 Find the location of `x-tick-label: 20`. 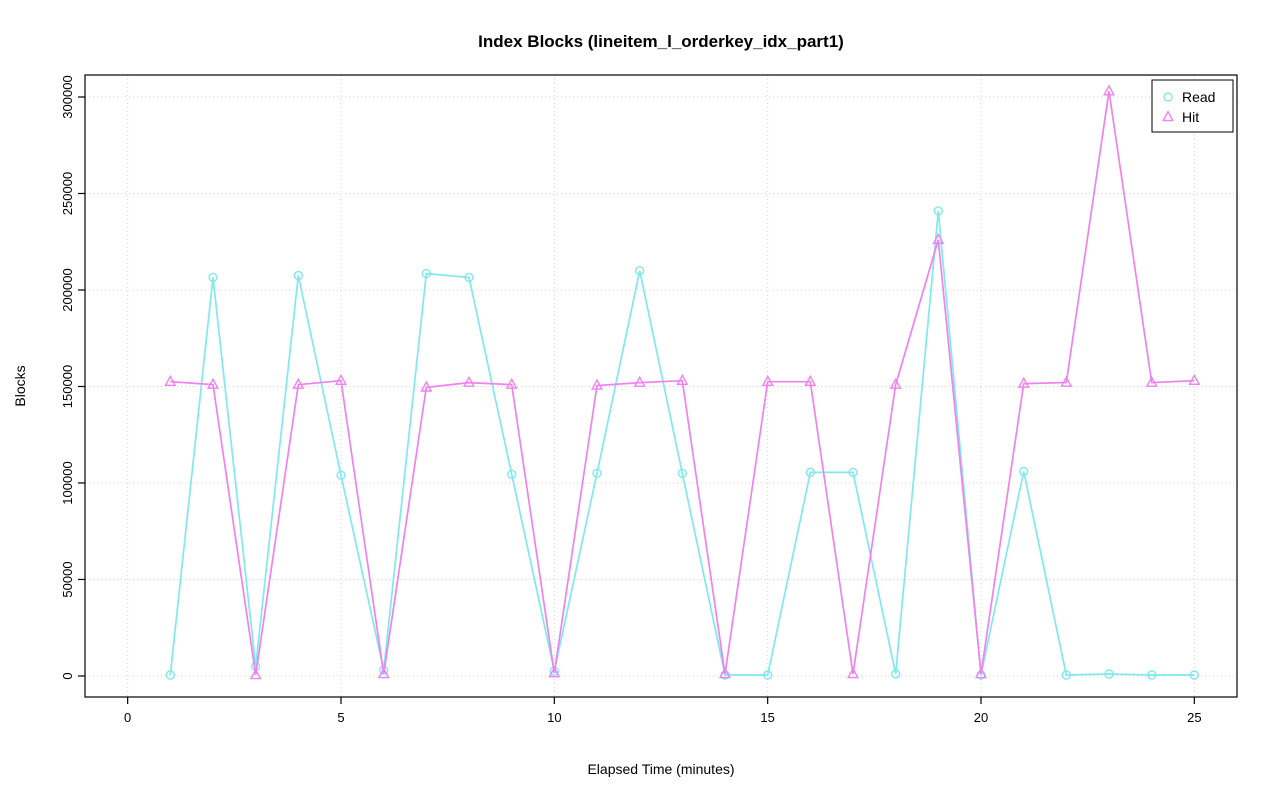

x-tick-label: 20 is located at coordinates (981, 717).